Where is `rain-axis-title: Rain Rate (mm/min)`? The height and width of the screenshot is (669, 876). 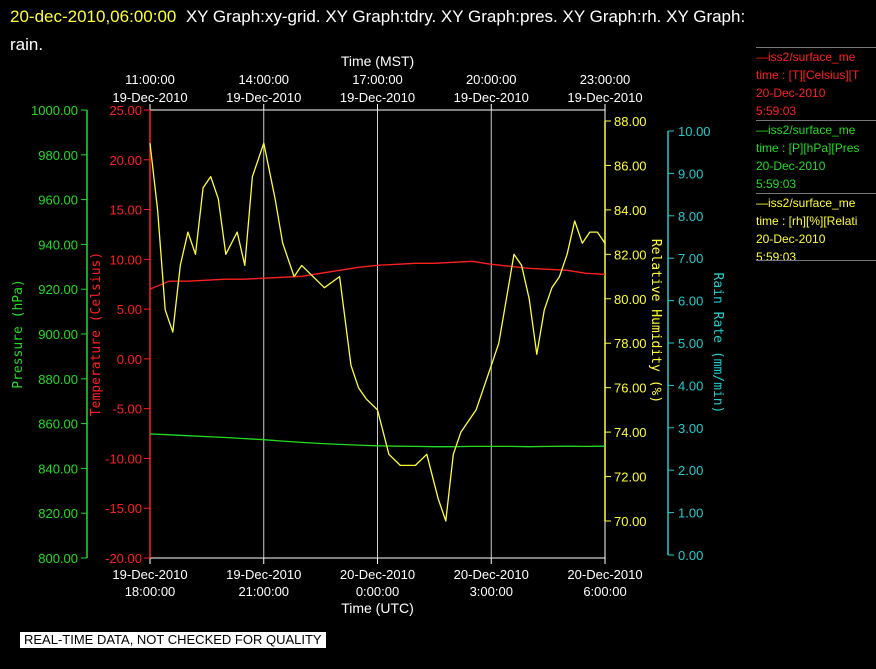 rain-axis-title: Rain Rate (mm/min) is located at coordinates (717, 343).